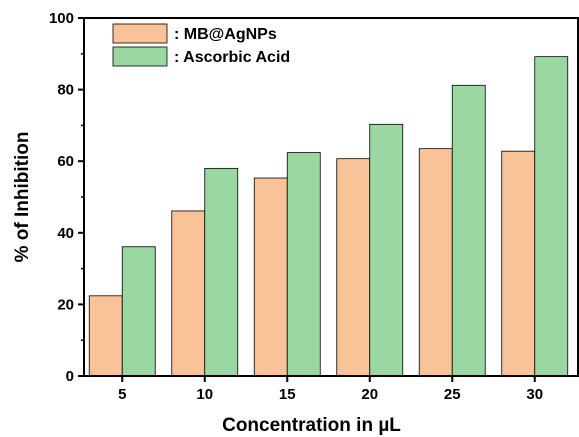  What do you see at coordinates (452, 394) in the screenshot?
I see `x-tick-label: 25` at bounding box center [452, 394].